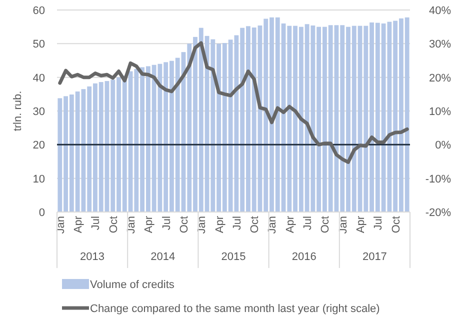 This screenshot has height=320, width=454. What do you see at coordinates (41, 213) in the screenshot?
I see `y-tick-label: 0` at bounding box center [41, 213].